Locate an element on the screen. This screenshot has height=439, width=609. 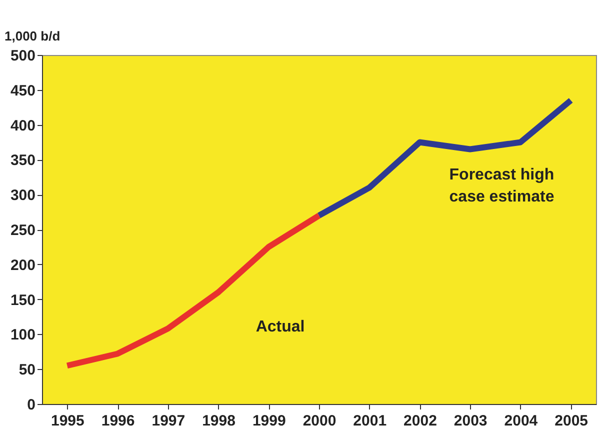
x-tick-label: 1998 is located at coordinates (219, 421).